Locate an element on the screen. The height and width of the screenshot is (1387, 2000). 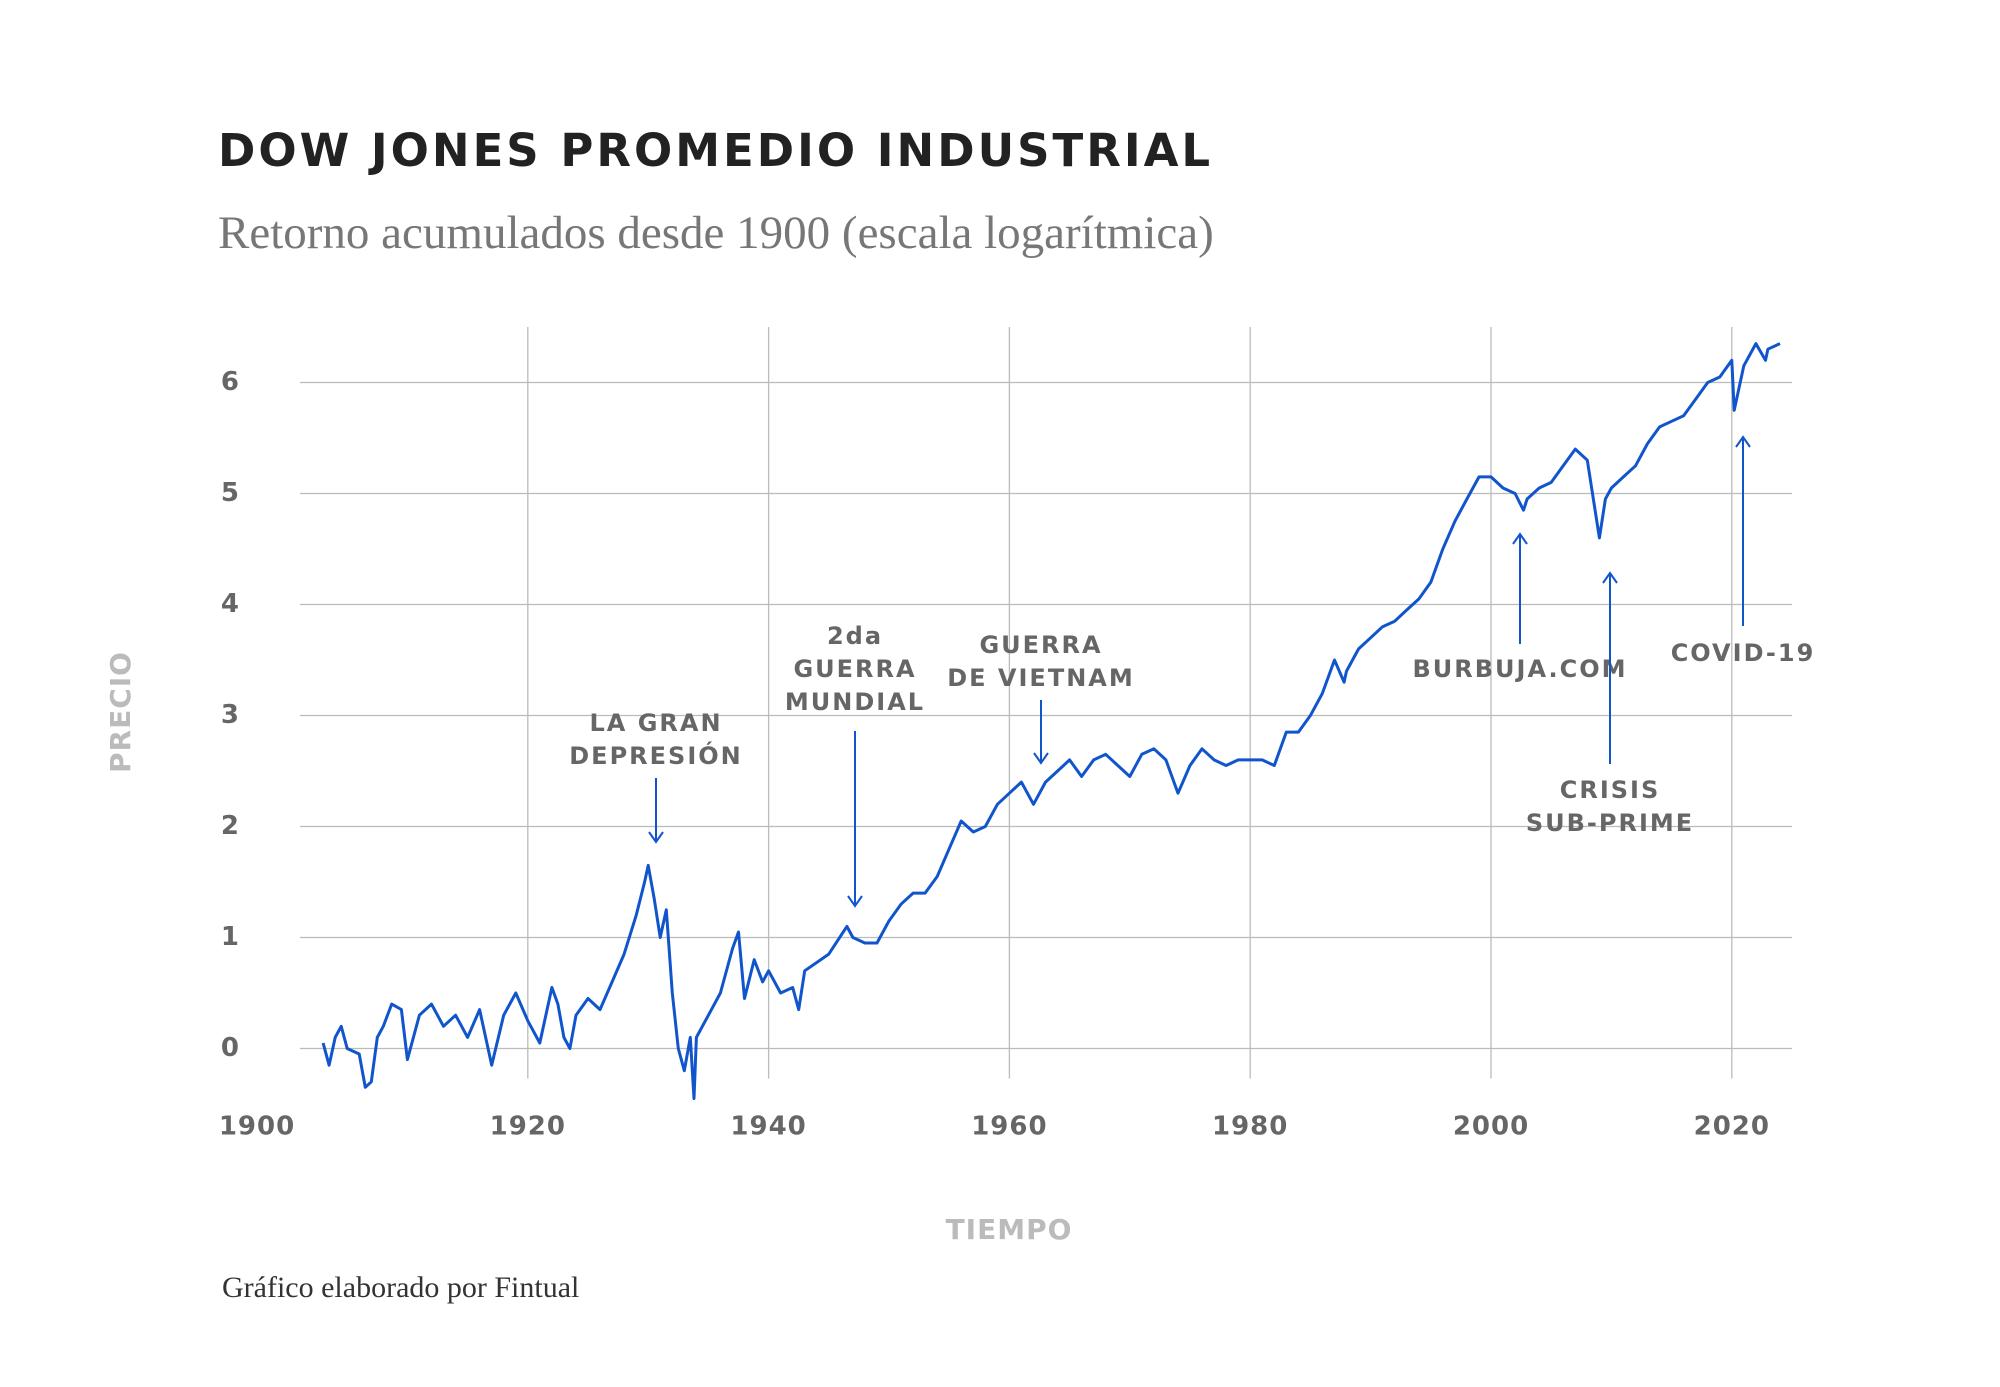
y-tick-label: 1 is located at coordinates (230, 937).